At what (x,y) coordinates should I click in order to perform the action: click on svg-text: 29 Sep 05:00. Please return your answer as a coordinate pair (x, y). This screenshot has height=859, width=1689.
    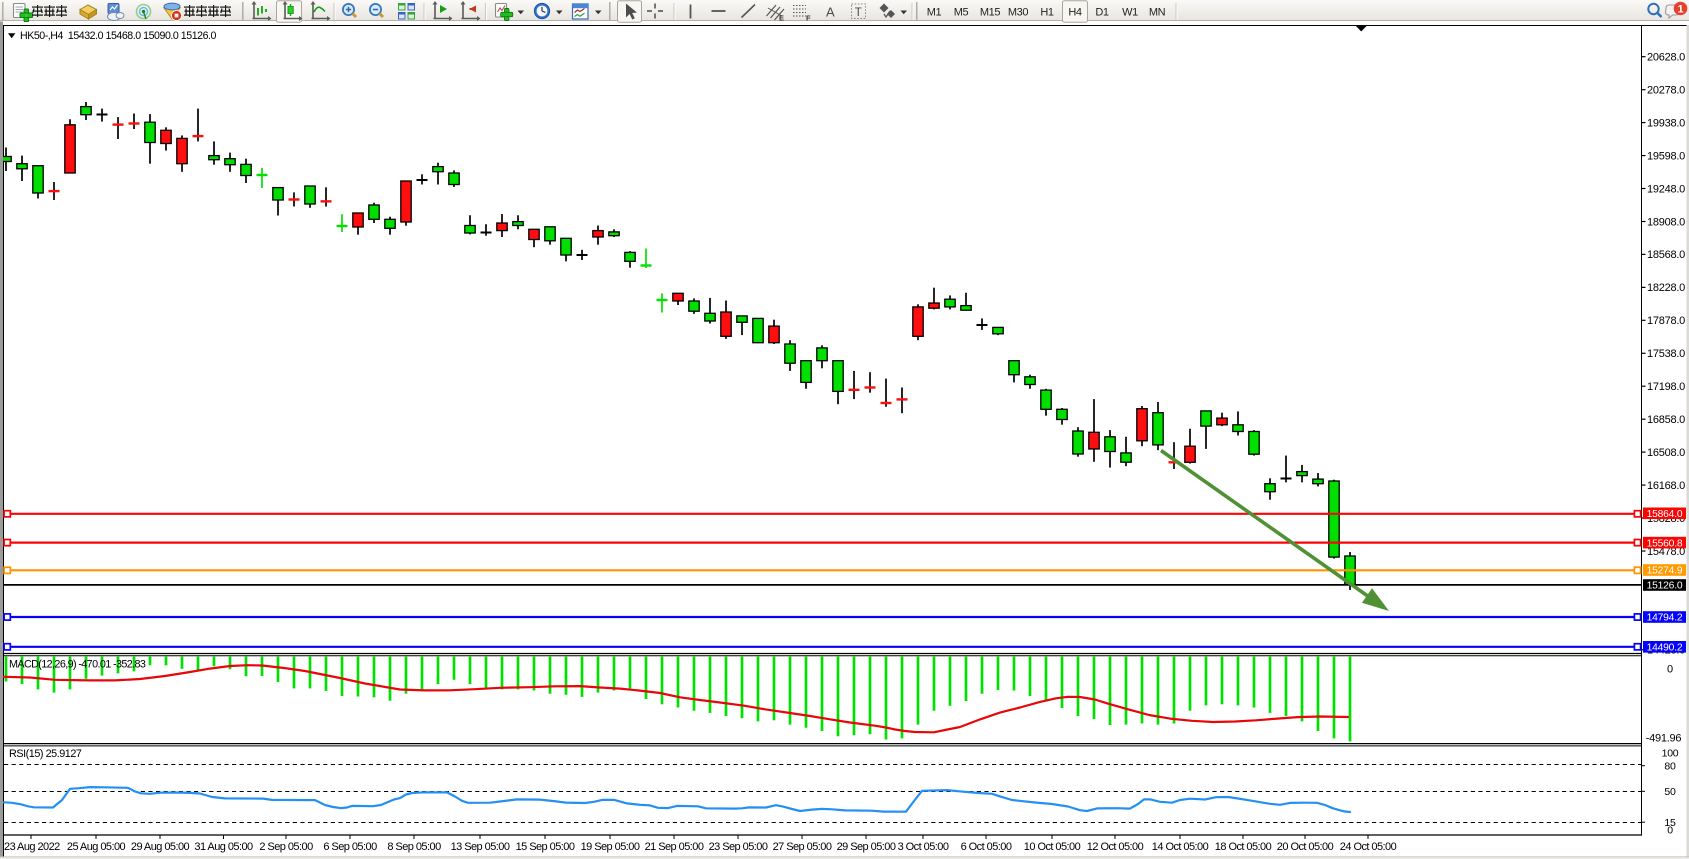
    Looking at the image, I should click on (866, 847).